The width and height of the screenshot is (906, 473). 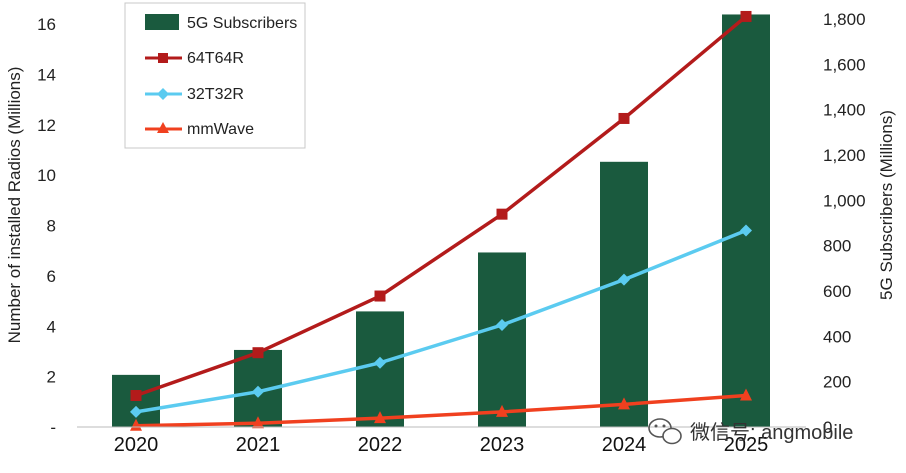 What do you see at coordinates (441, 445) in the screenshot?
I see `x-axis-ticks: 2020 2021 2022 2023 2024 2025` at bounding box center [441, 445].